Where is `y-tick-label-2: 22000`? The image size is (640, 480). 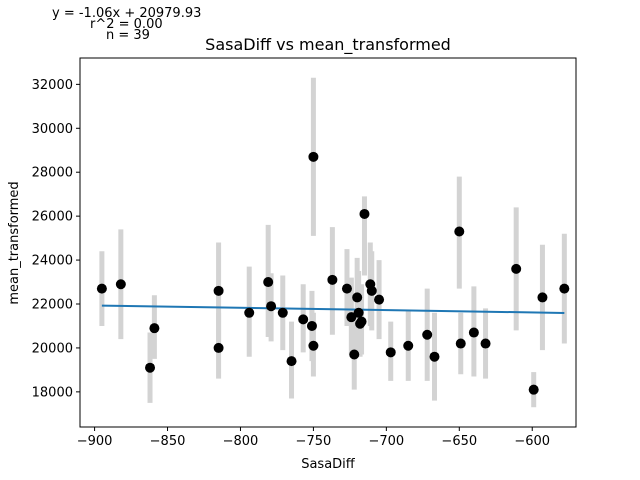
y-tick-label-2: 22000 is located at coordinates (52, 305).